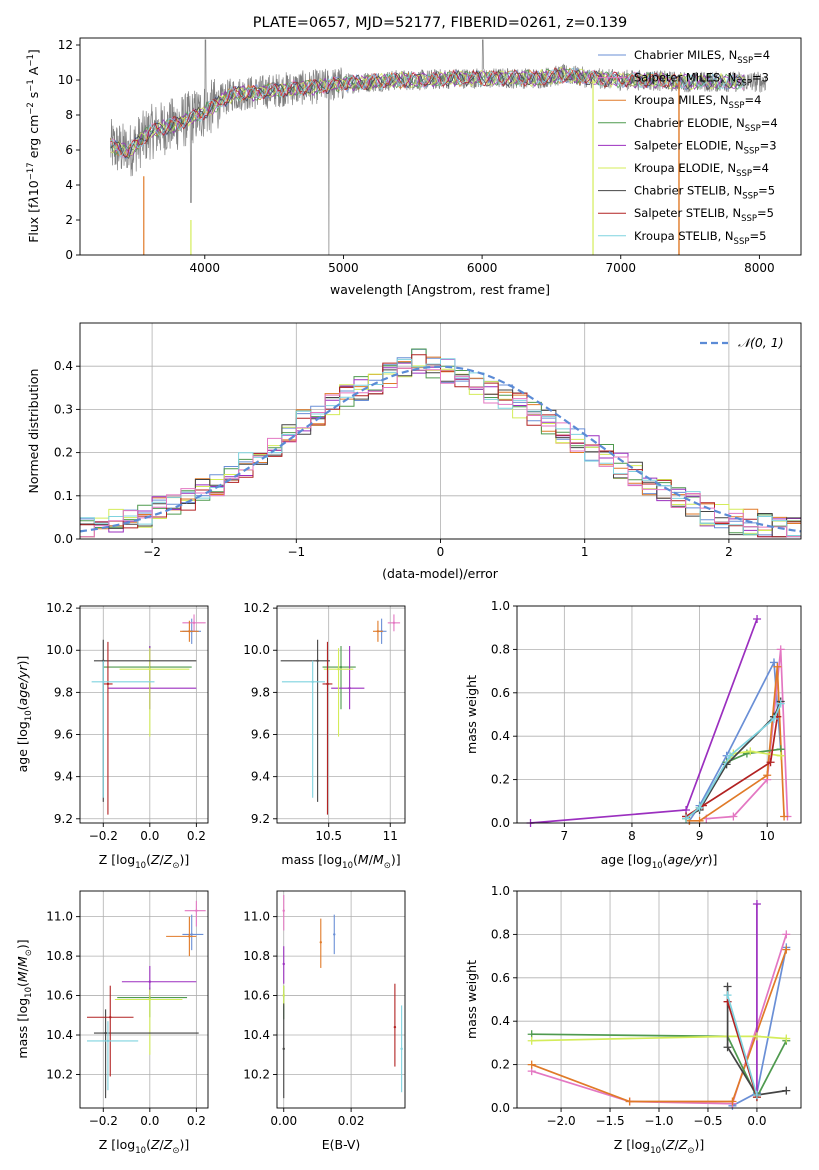 Image resolution: width=819 pixels, height=1170 pixels. I want to click on y-tick-label: 10.0, so click(256, 650).